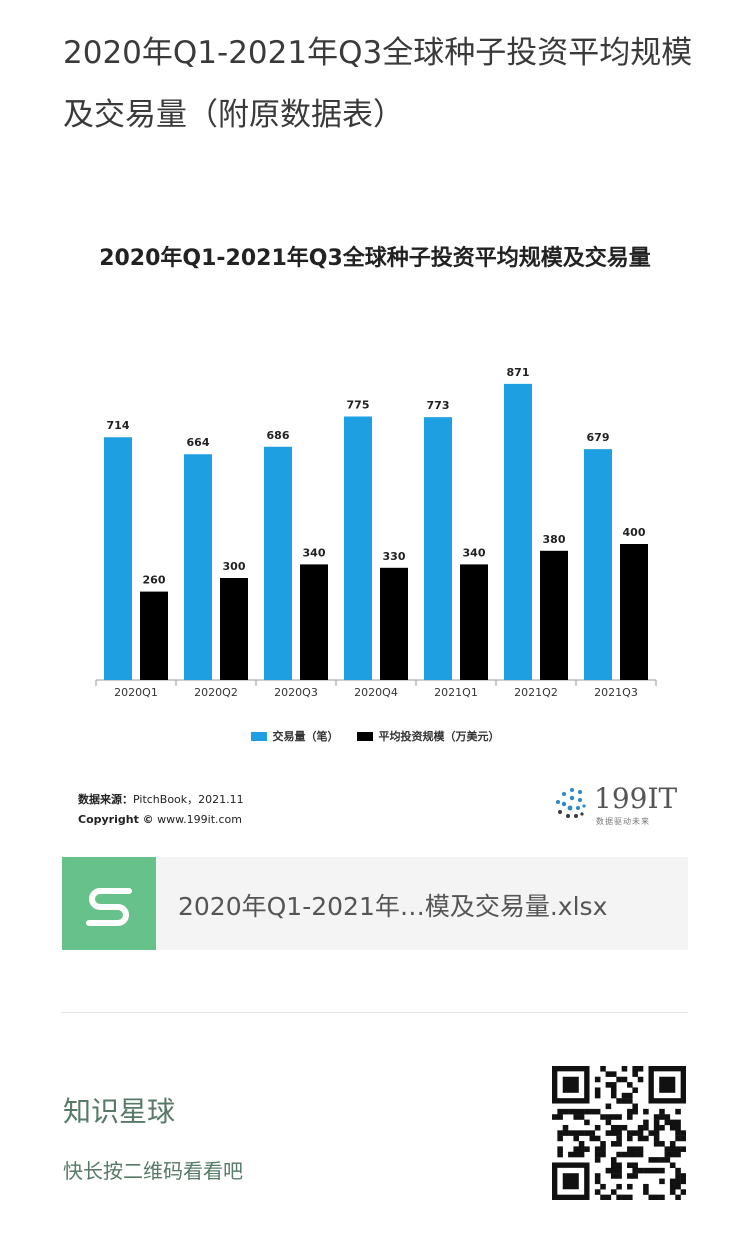 The width and height of the screenshot is (750, 1254). What do you see at coordinates (393, 906) in the screenshot?
I see `attachment-filename: 2020年Q1-2021年…模及交易量.xlsx` at bounding box center [393, 906].